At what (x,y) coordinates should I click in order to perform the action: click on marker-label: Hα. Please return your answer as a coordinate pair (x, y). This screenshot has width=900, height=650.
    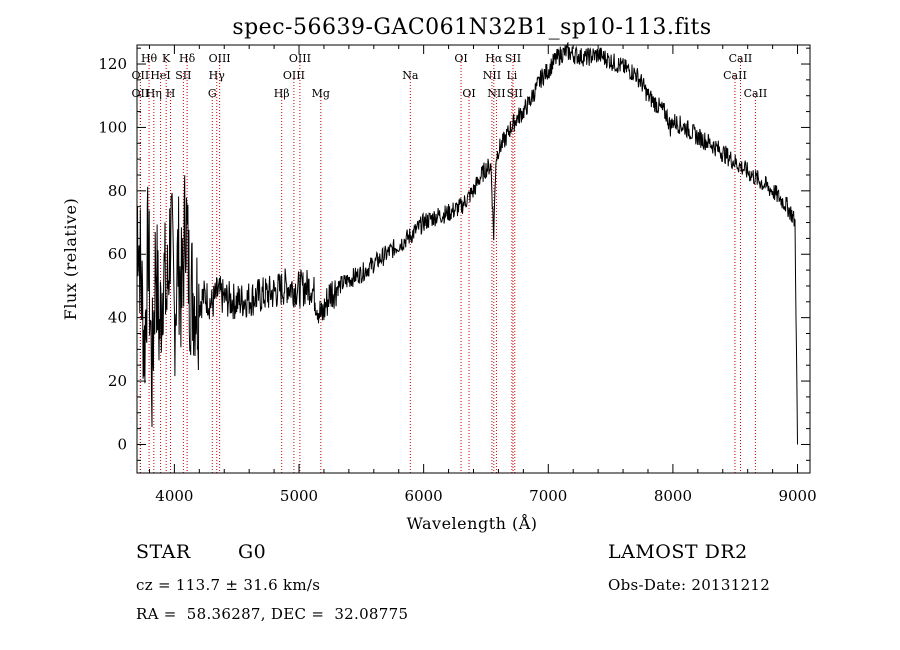
    Looking at the image, I should click on (494, 58).